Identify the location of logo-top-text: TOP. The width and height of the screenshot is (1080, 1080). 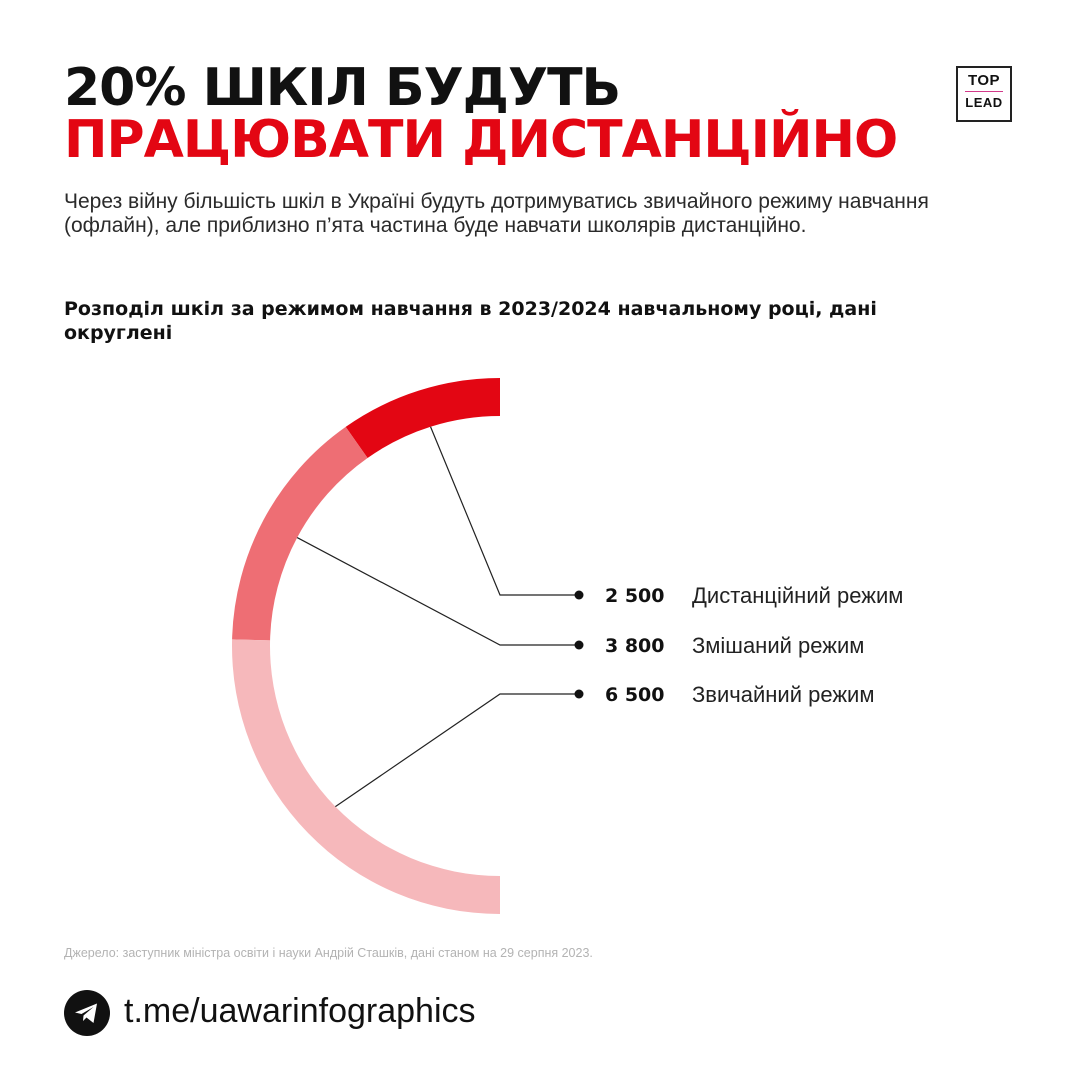
(984, 80).